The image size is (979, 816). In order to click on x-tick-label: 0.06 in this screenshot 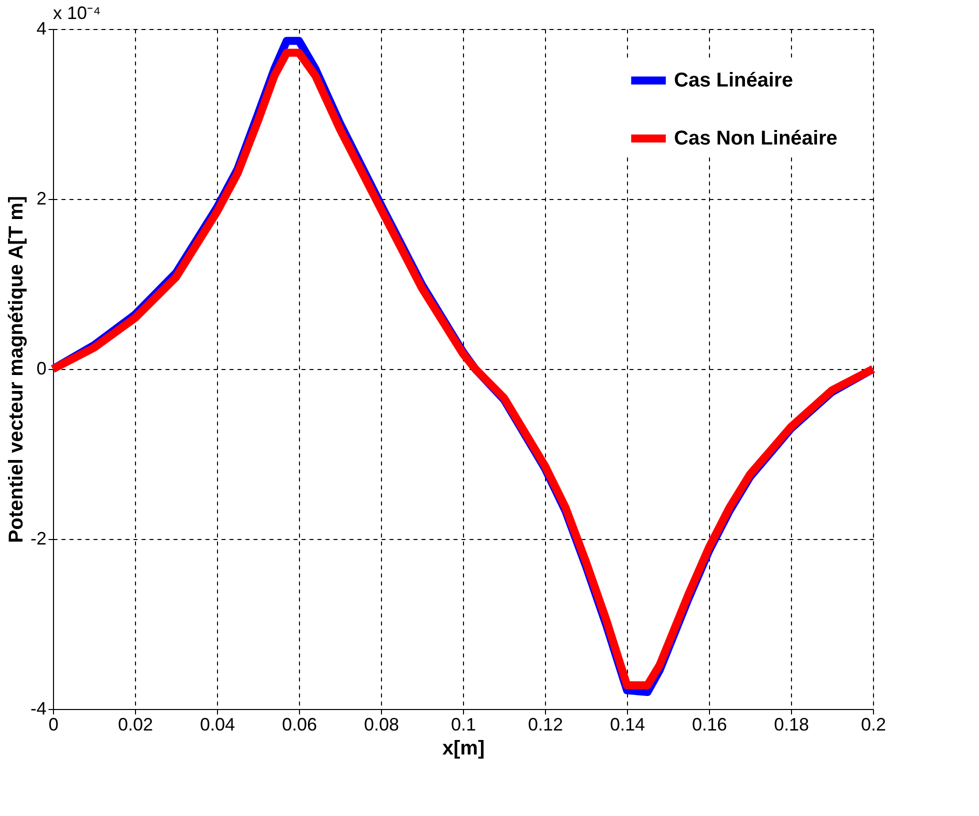, I will do `click(300, 724)`.